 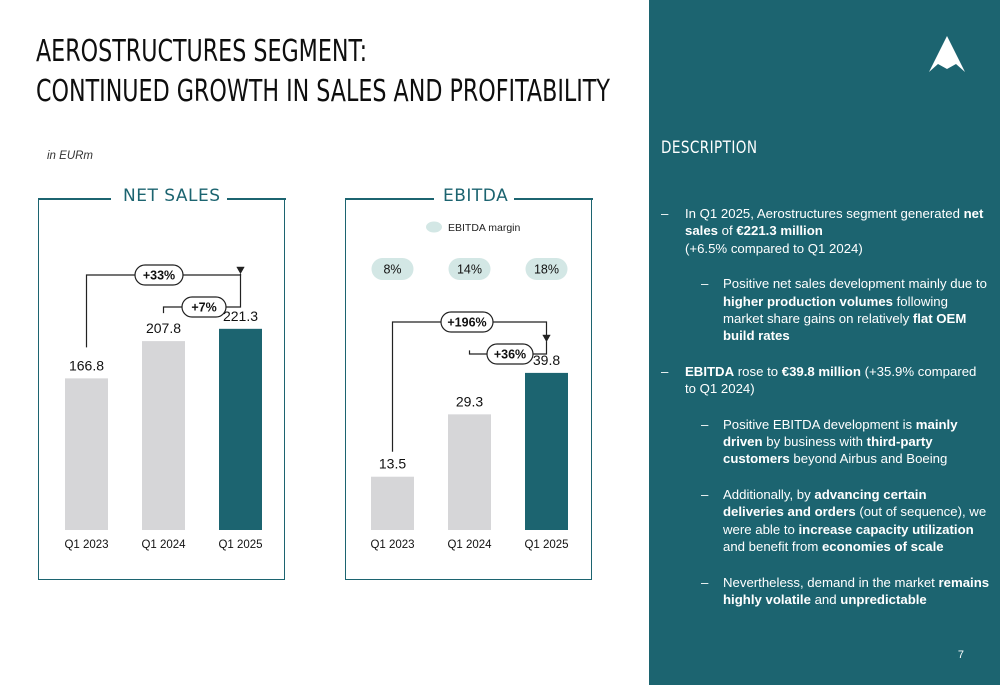 I want to click on net-sales-frame-left, so click(x=75, y=199).